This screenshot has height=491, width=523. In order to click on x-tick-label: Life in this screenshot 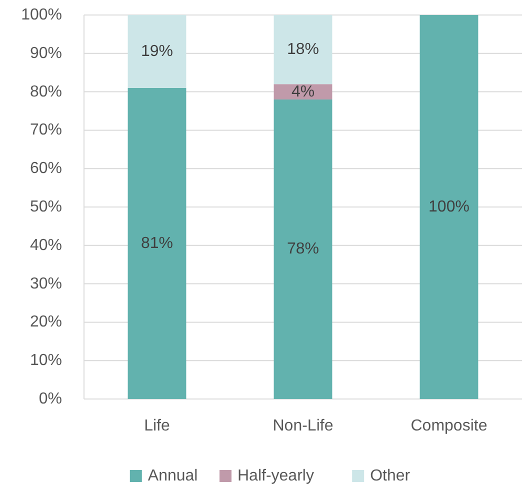, I will do `click(157, 426)`.